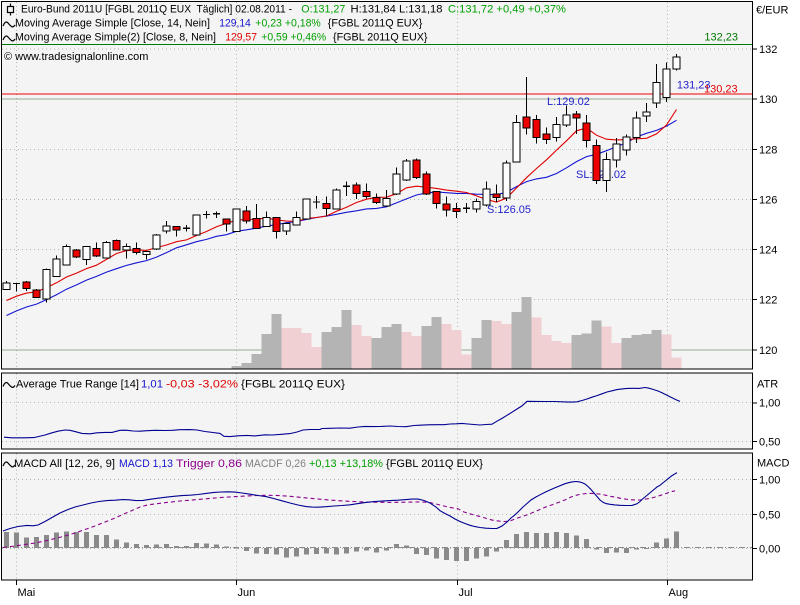  I want to click on svg-text: © www.tradesignalonline.com, so click(76, 57).